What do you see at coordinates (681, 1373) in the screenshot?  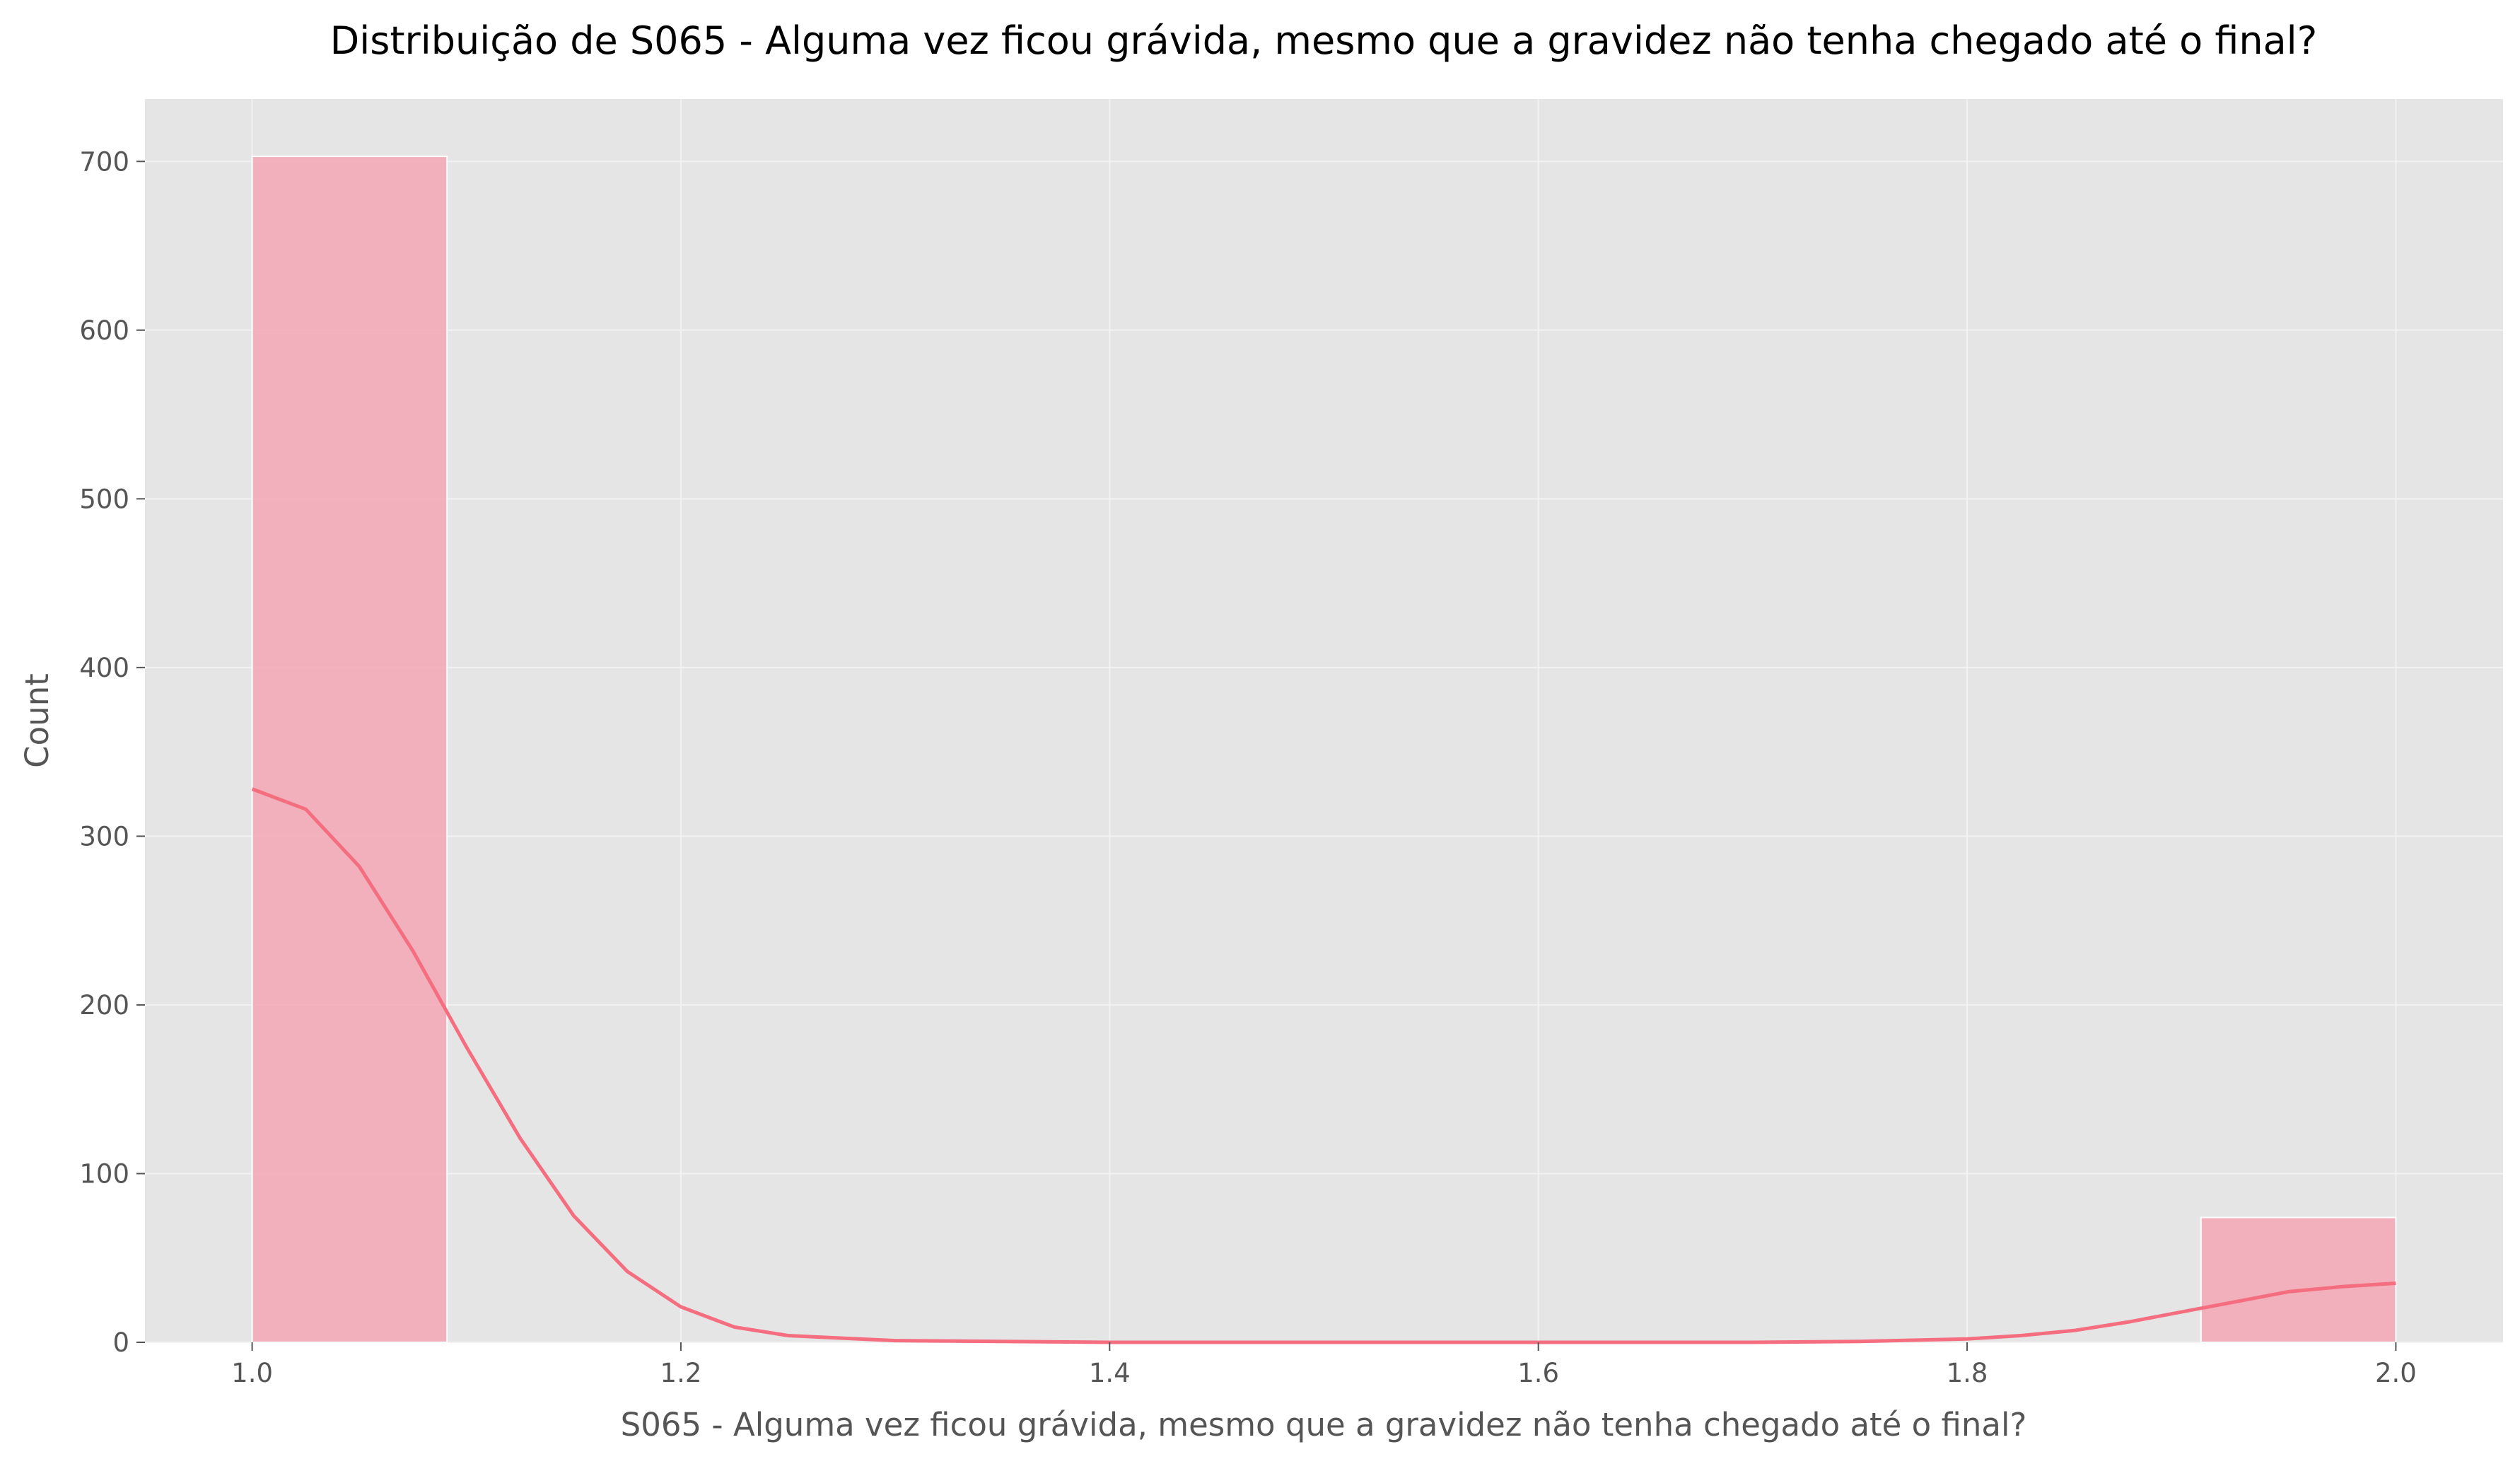 I see `x-tick-label-1: 1.2` at bounding box center [681, 1373].